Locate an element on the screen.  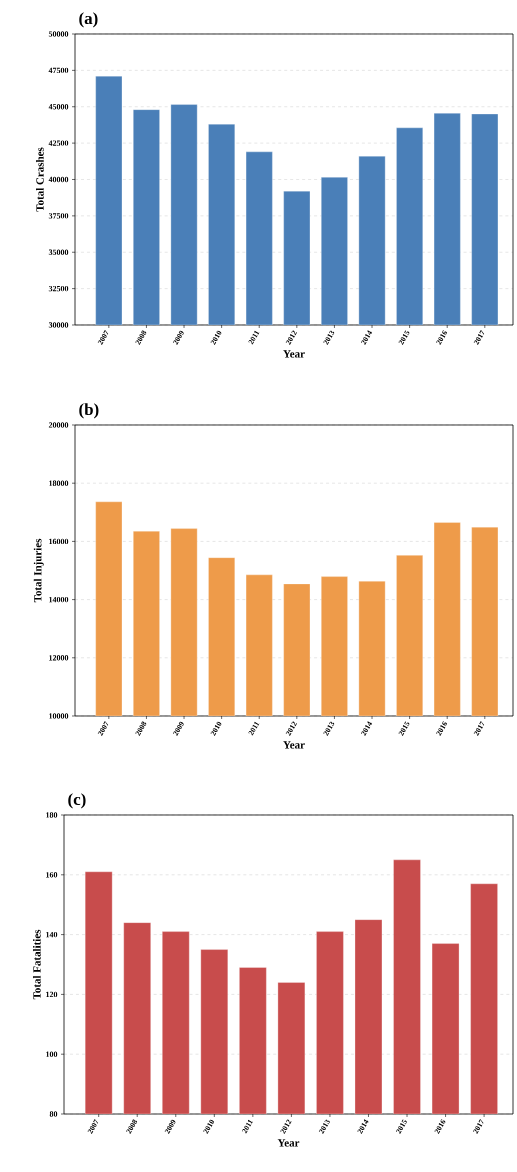
chart-title: (b) is located at coordinates (89, 411).